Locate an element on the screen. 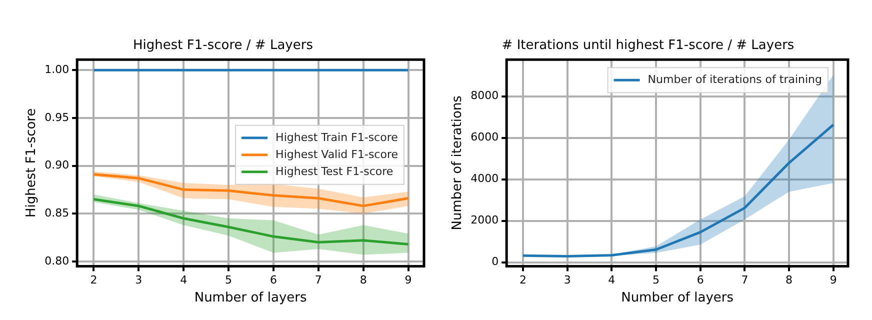 The height and width of the screenshot is (320, 872). y-axis-title: Number of iterations is located at coordinates (458, 162).